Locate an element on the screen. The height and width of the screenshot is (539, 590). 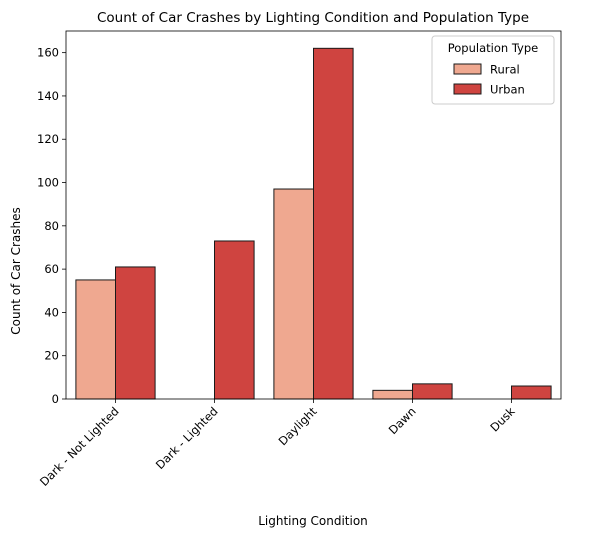
legend-title: Population Type is located at coordinates (493, 48).